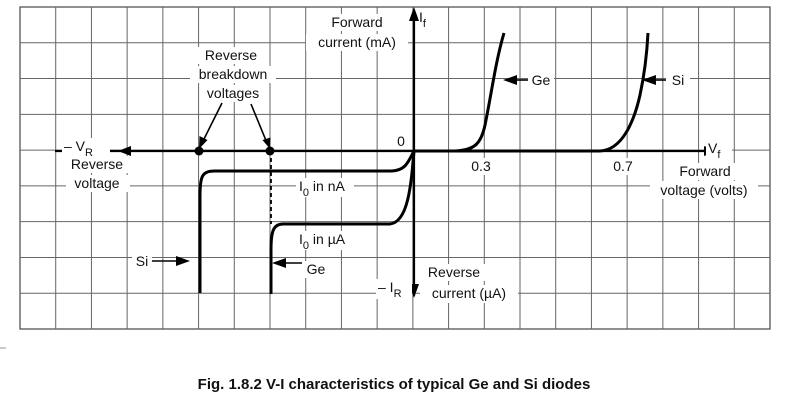  I want to click on forward-voltage-label-line2: voltage (volts), so click(703, 190).